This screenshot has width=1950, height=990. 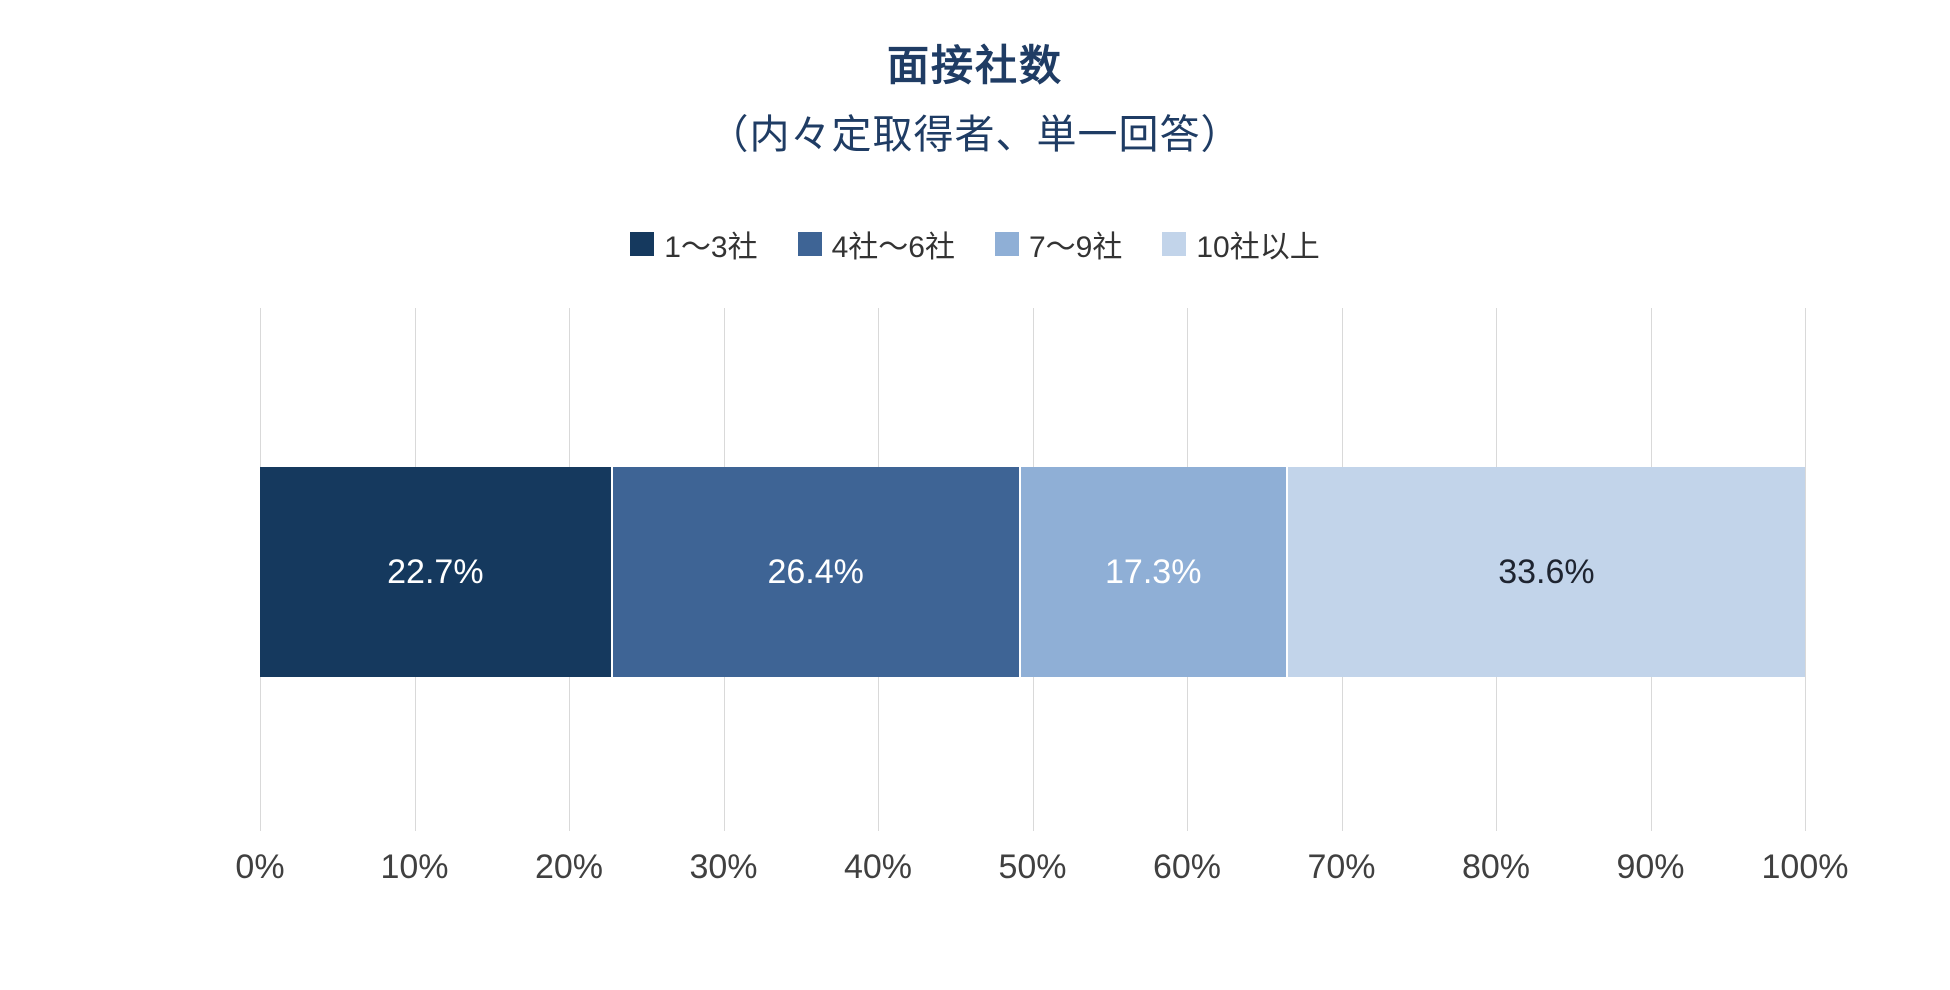 I want to click on bar-segment-value-label: 26.4%, so click(x=815, y=571).